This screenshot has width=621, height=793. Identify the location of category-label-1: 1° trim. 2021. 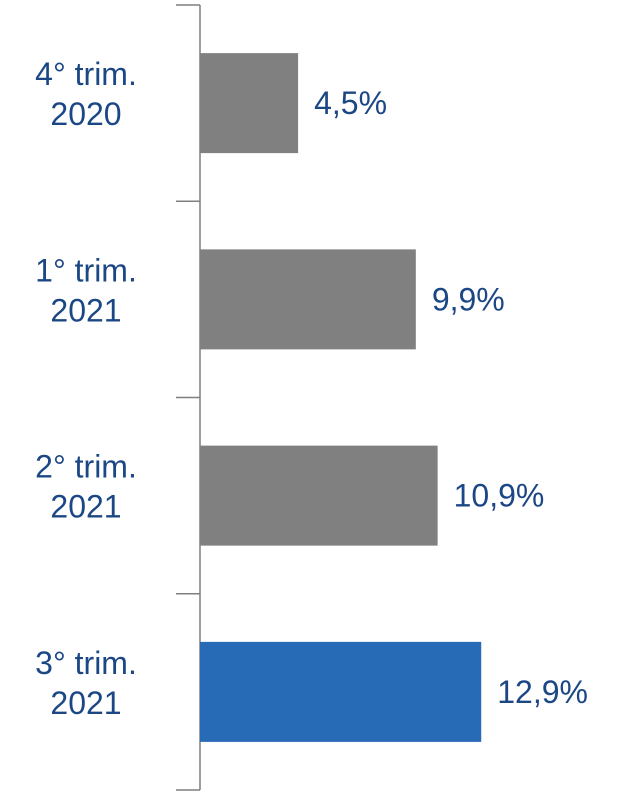
(86, 290).